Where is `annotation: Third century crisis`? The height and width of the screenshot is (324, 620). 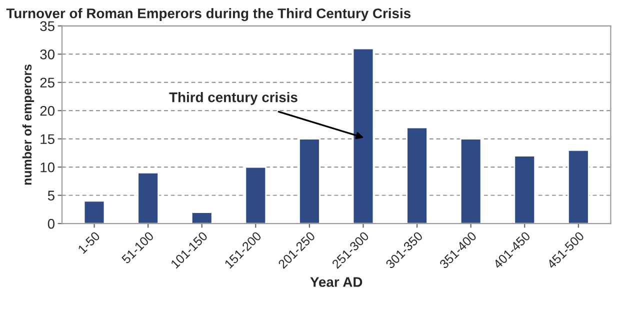
annotation: Third century crisis is located at coordinates (233, 98).